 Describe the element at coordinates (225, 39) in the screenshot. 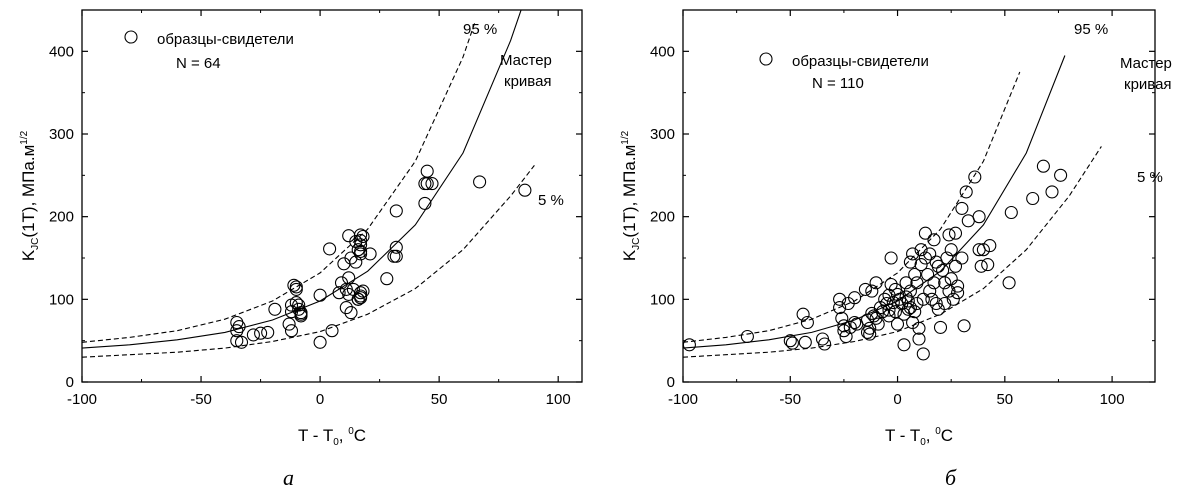

I see `chart-a-legend-label: образцы-свидетели` at that location.